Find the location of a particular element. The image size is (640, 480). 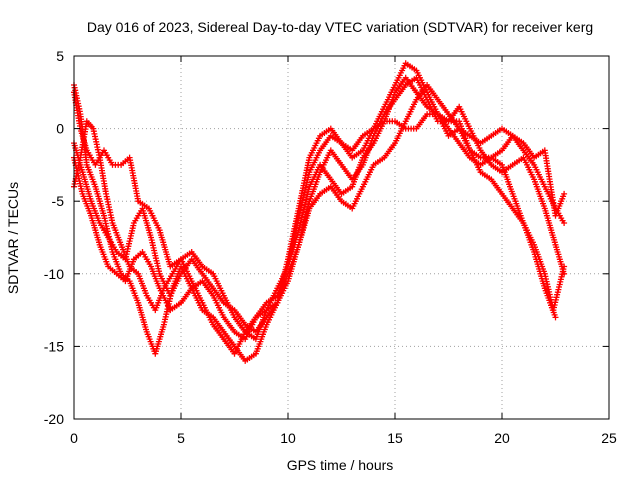

x-tick-label: 5 is located at coordinates (181, 438).